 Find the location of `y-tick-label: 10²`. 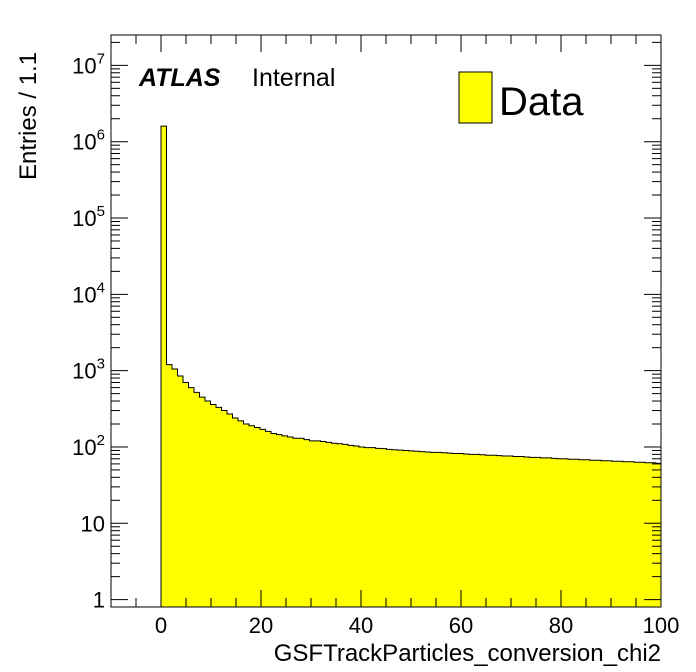

y-tick-label: 10² is located at coordinates (88, 446).